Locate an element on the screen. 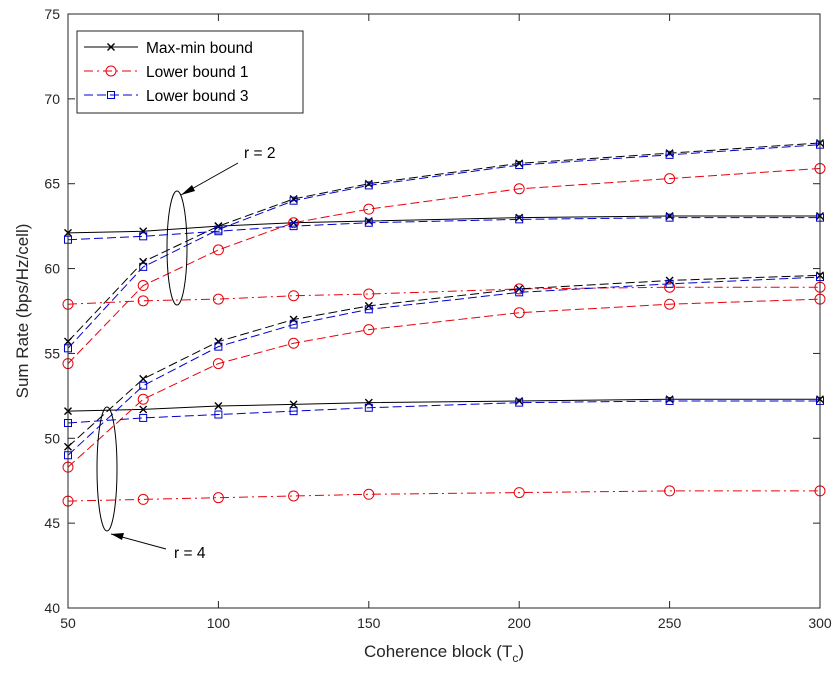 The image size is (835, 673). legend-box is located at coordinates (190, 72).